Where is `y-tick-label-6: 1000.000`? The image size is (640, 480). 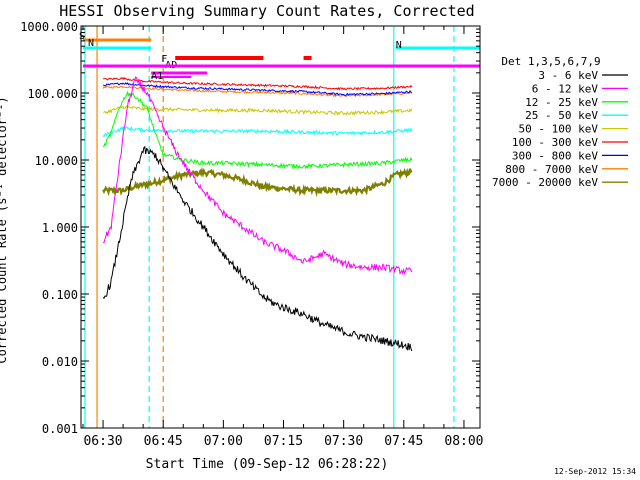
y-tick-label-6: 1000.000 is located at coordinates (49, 27).